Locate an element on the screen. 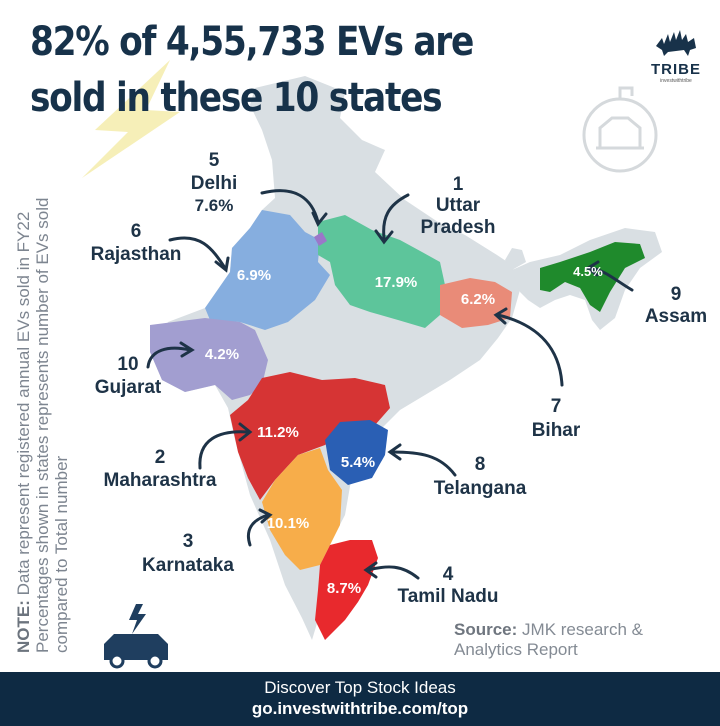 Image resolution: width=720 pixels, height=726 pixels. lightning-bolt-icon is located at coordinates (131, 119).